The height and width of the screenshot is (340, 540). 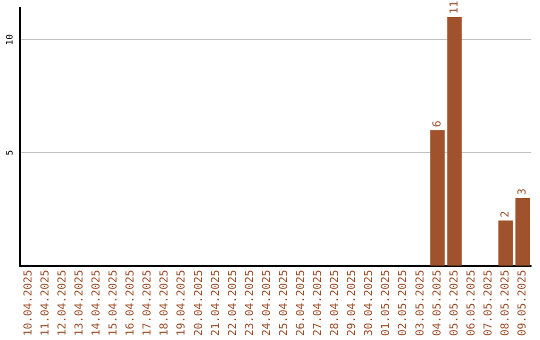 What do you see at coordinates (45, 303) in the screenshot?
I see `x-tick-label: 11.04.2025` at bounding box center [45, 303].